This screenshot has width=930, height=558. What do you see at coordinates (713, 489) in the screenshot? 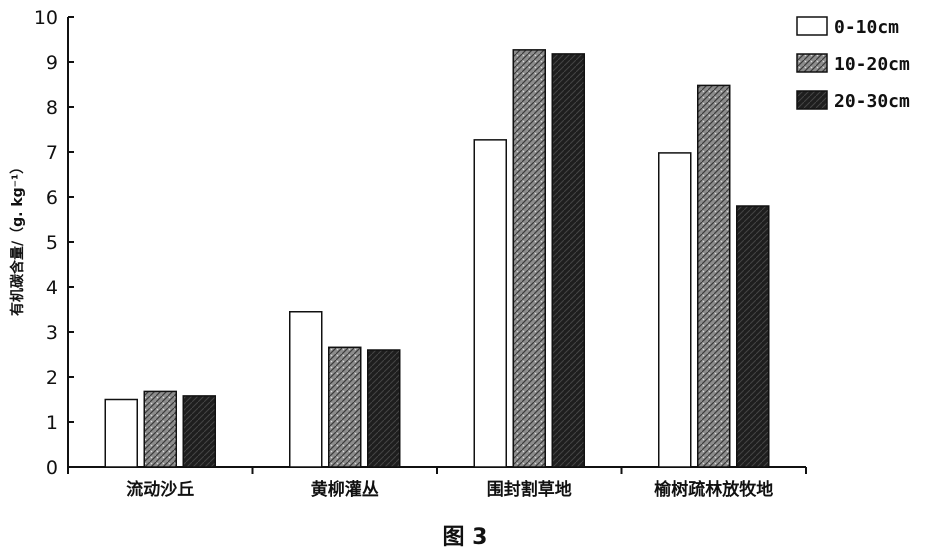
I see `category-label: 榆树疏林放牧地` at bounding box center [713, 489].